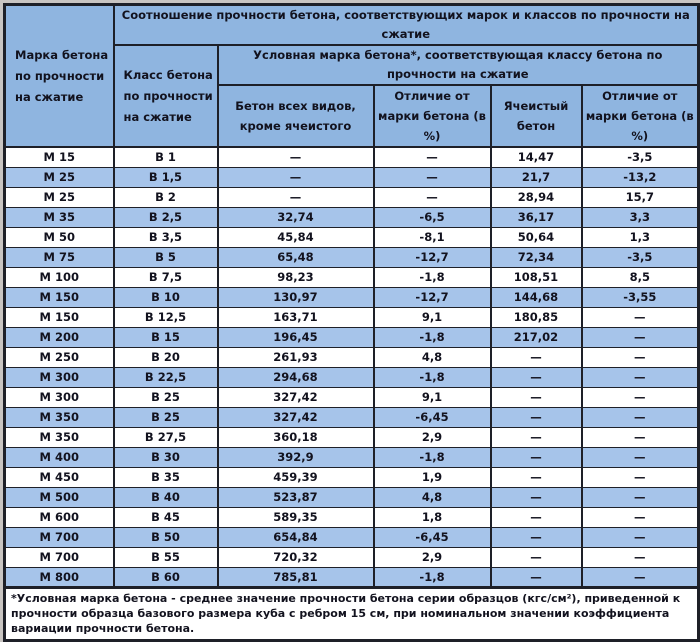 This screenshot has height=642, width=700. I want to click on cell-diff-2: -3,55, so click(640, 297).